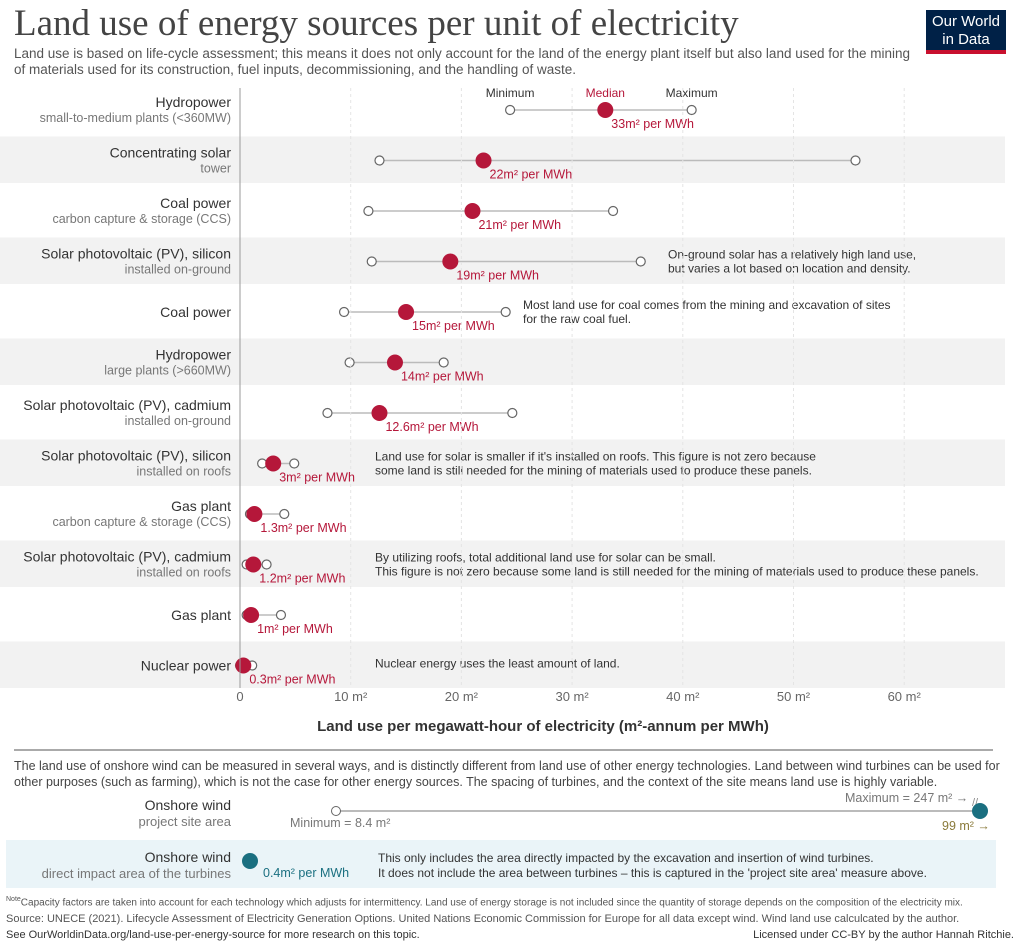  Describe the element at coordinates (572, 696) in the screenshot. I see `x-tick-label: 30 m²` at that location.